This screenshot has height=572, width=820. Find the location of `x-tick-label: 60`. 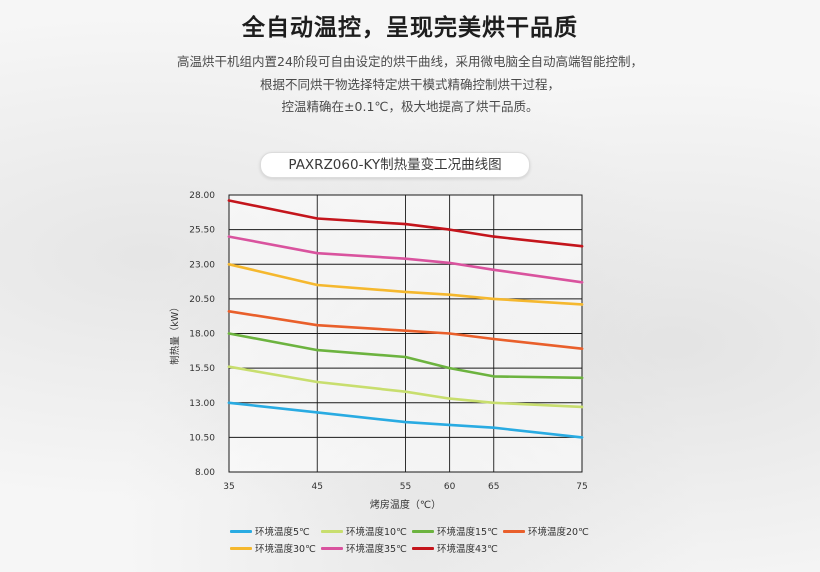

x-tick-label: 60 is located at coordinates (450, 487).